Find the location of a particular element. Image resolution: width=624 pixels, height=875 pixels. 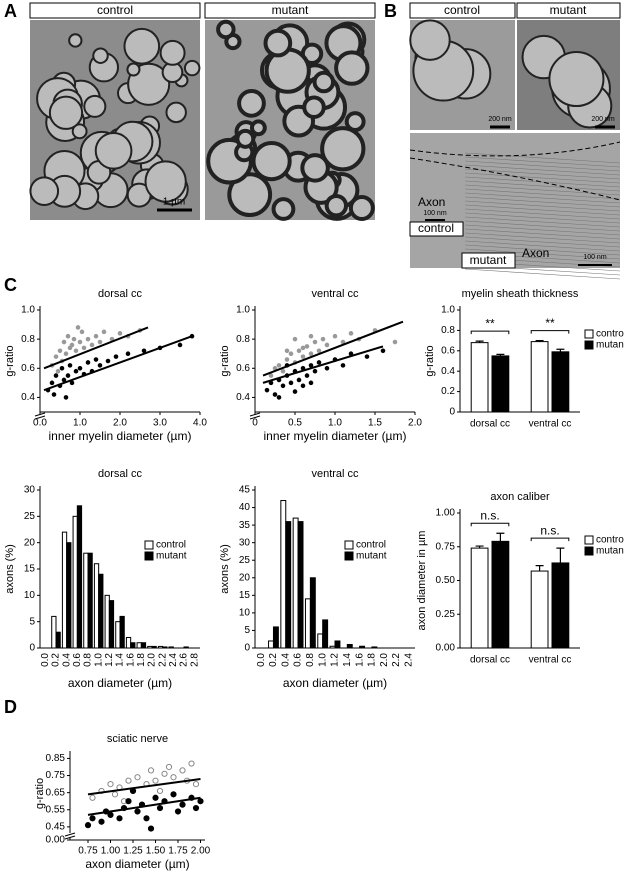

label-box is located at coordinates (436, 229).